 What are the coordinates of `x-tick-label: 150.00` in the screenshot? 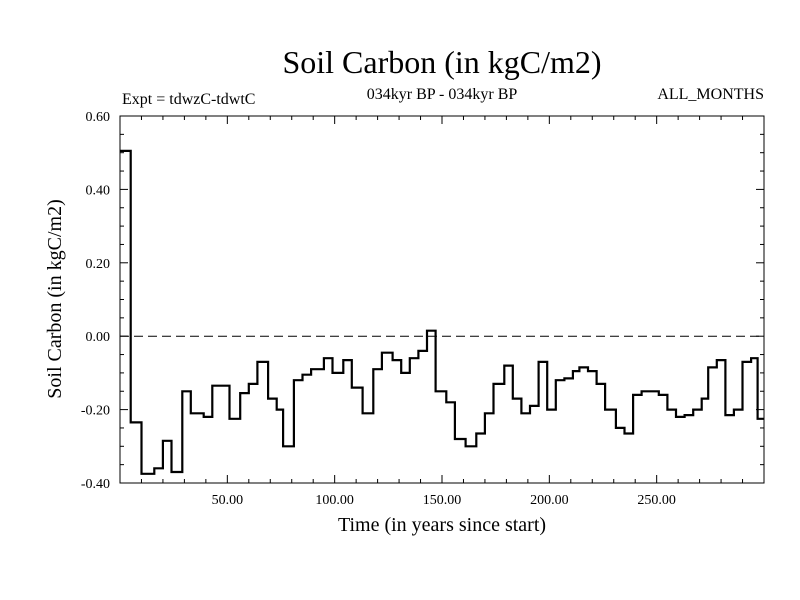 It's located at (442, 500).